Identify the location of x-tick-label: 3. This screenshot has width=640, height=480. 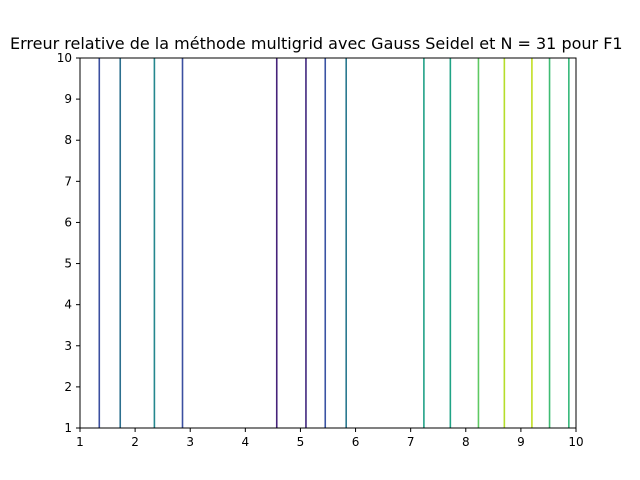
(190, 442).